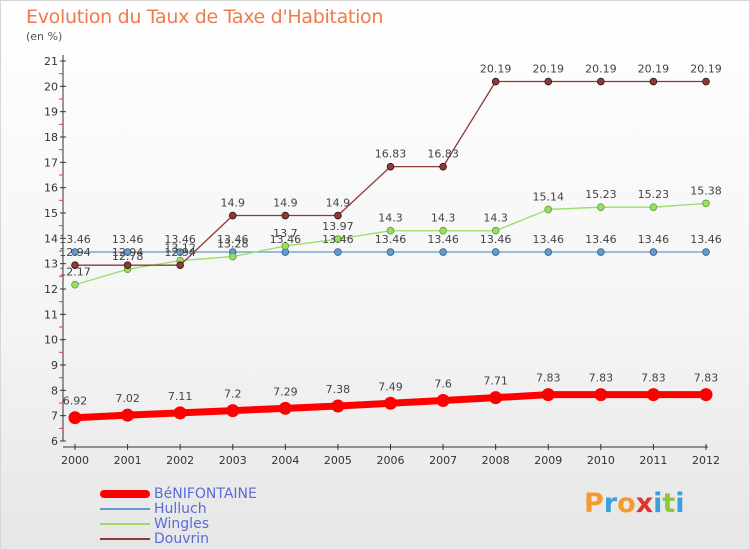  Describe the element at coordinates (644, 503) in the screenshot. I see `logo-letter: x` at that location.